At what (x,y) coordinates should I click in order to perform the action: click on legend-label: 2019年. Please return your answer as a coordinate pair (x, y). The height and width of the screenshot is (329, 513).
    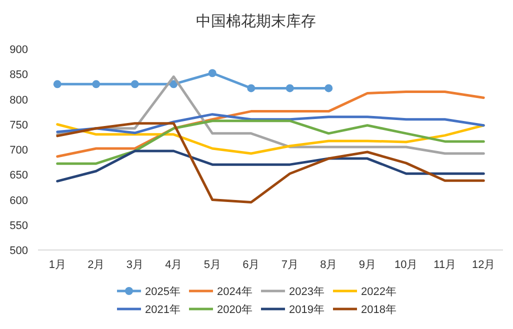
    Looking at the image, I should click on (306, 310).